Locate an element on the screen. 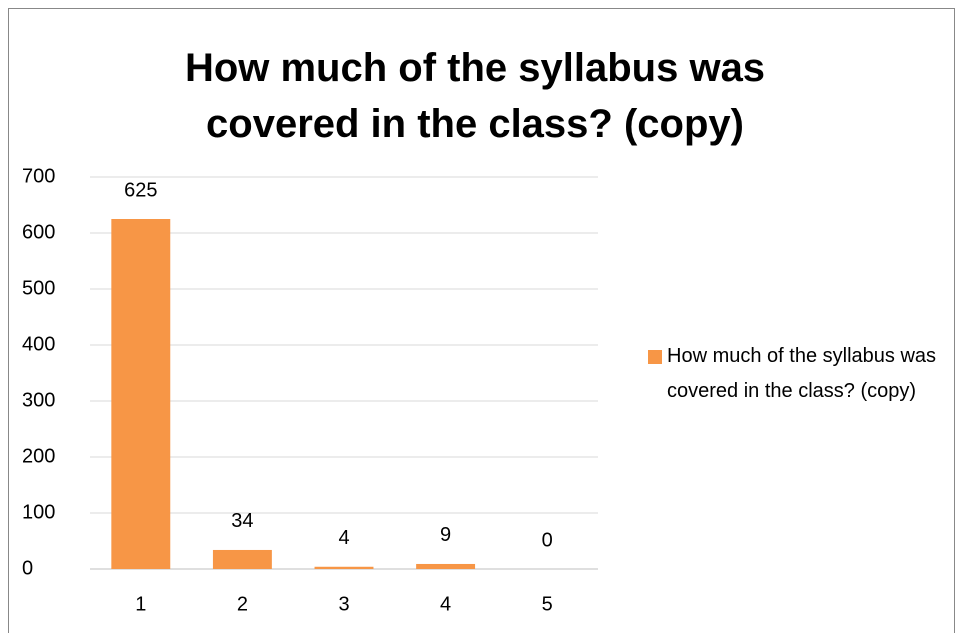 This screenshot has width=956, height=633. x-tick-label: 3 is located at coordinates (343, 604).